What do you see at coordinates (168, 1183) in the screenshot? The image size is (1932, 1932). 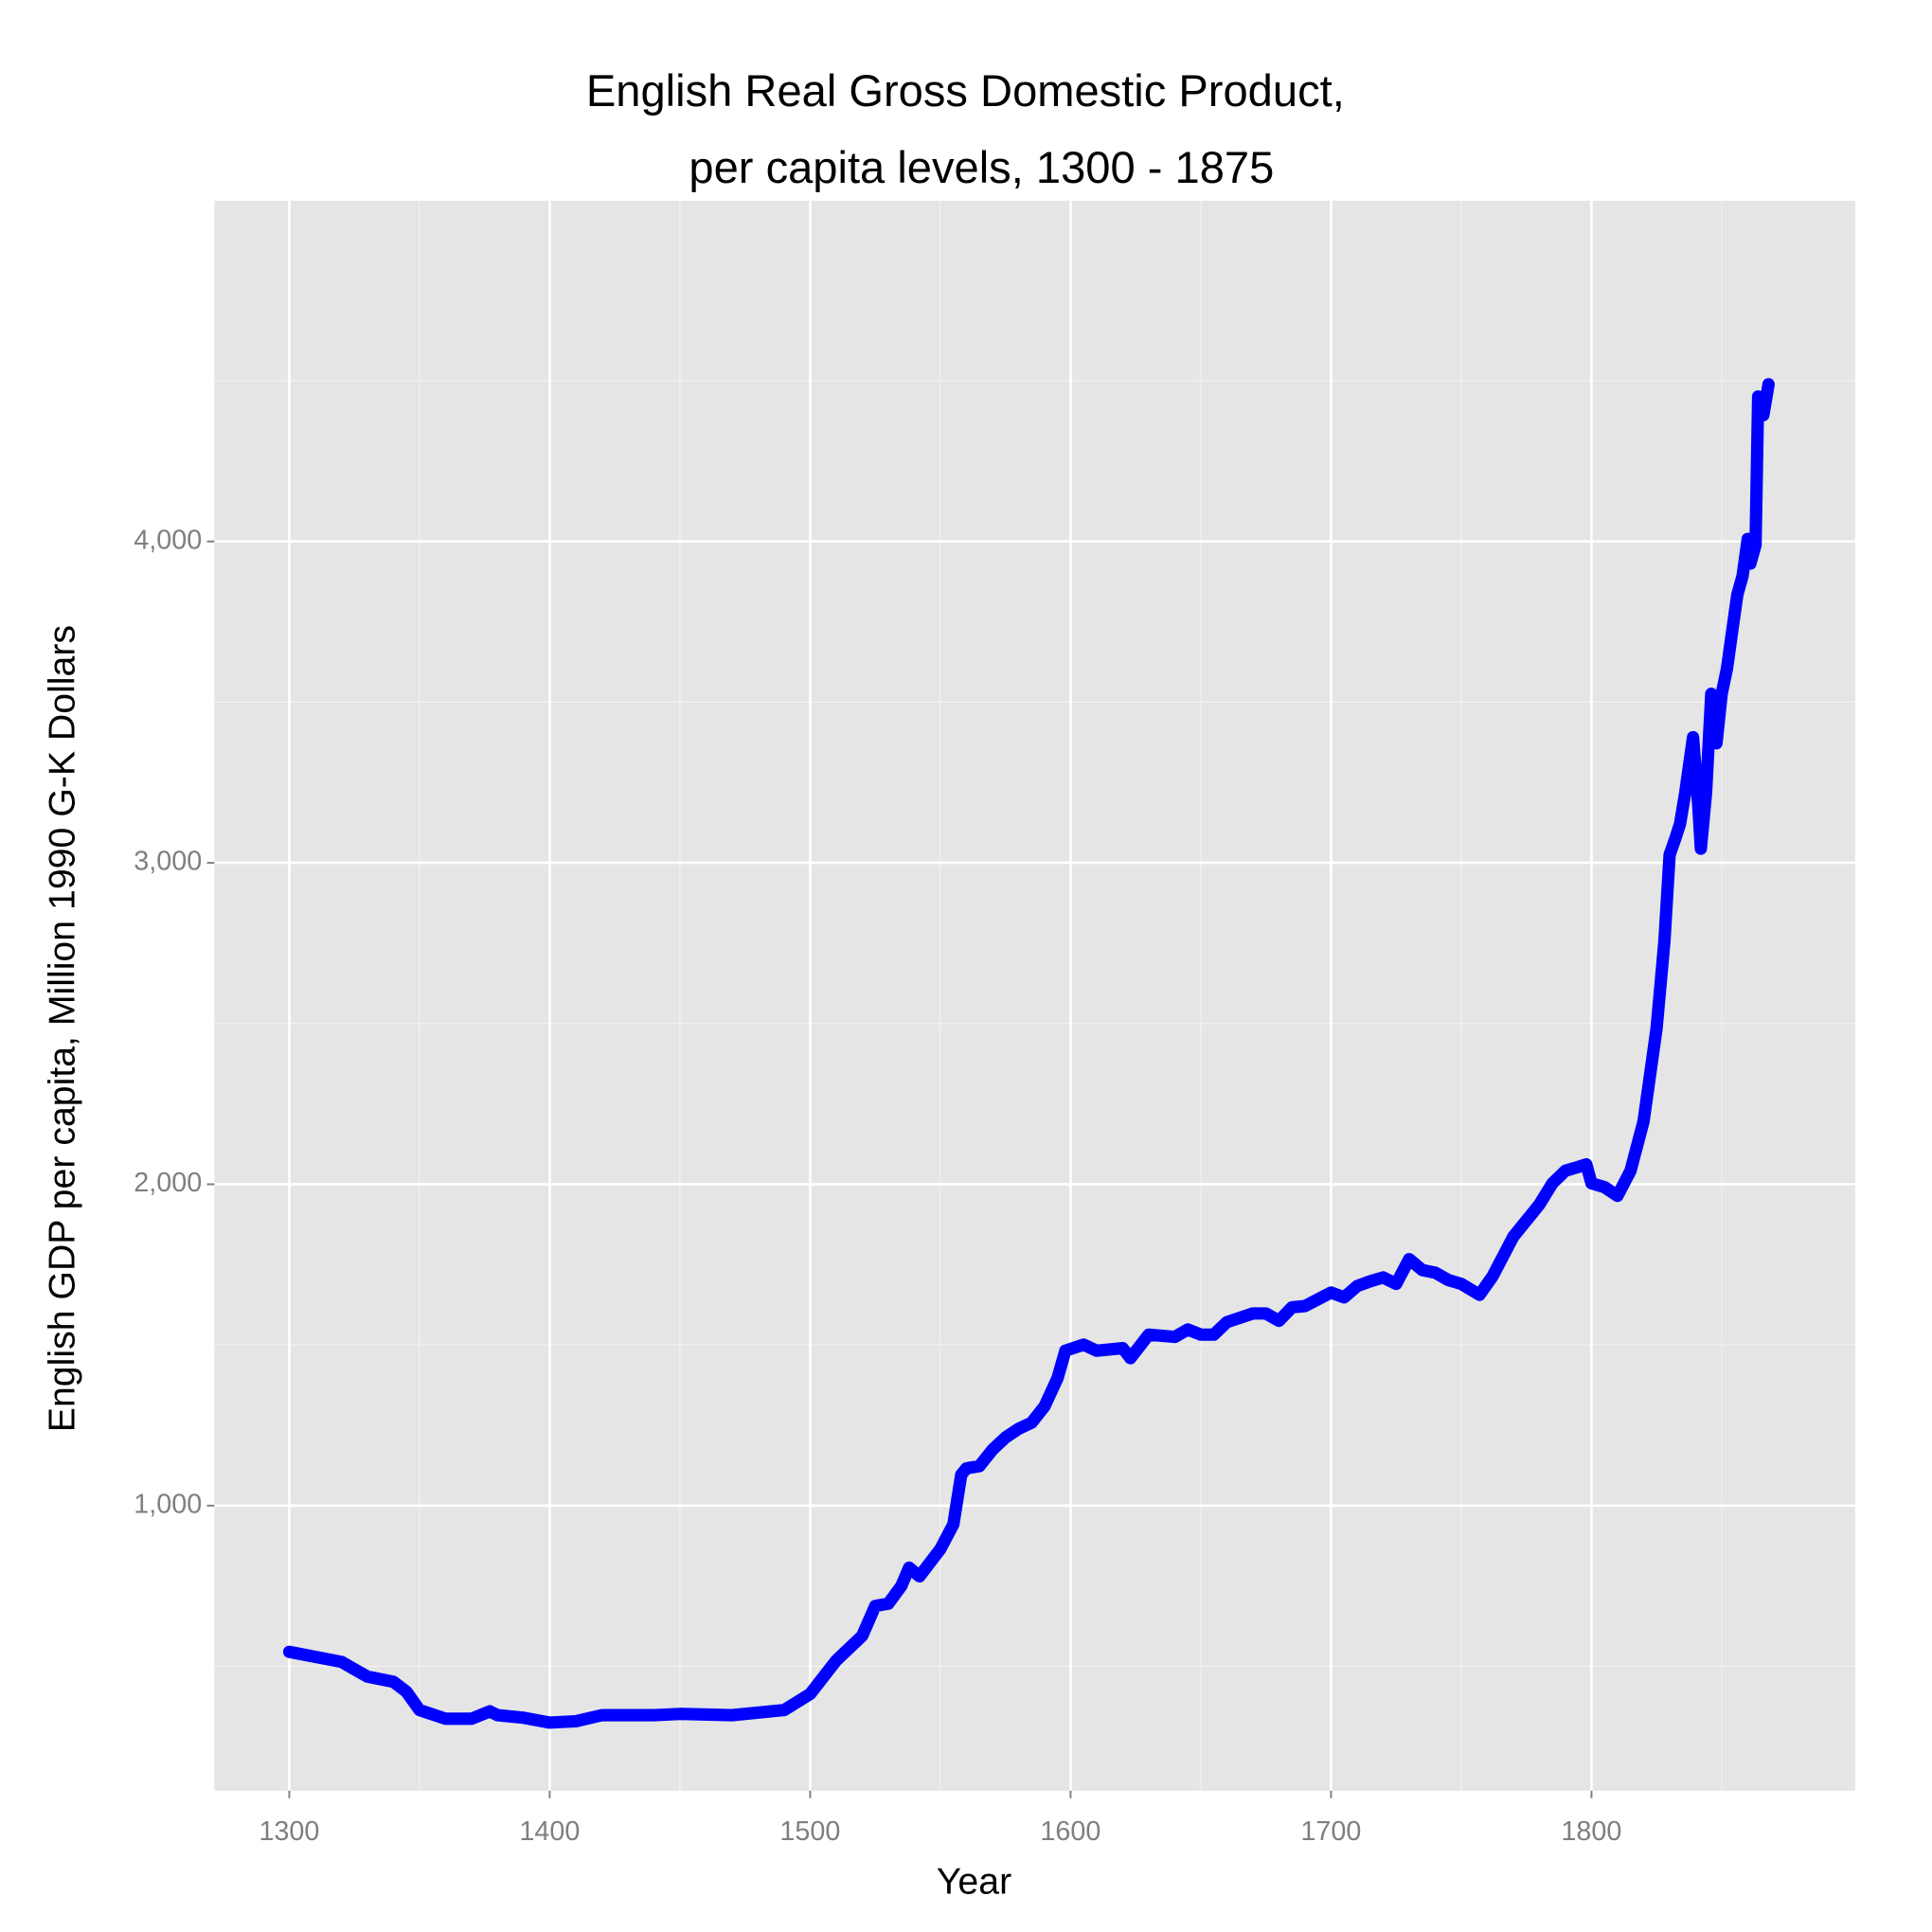 I see `y-tick-label: 2,000` at bounding box center [168, 1183].